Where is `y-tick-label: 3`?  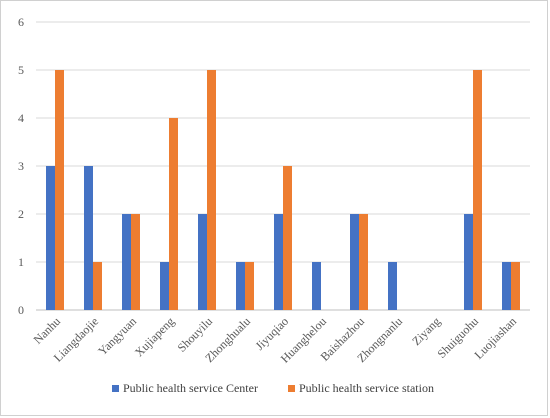 y-tick-label: 3 is located at coordinates (21, 166).